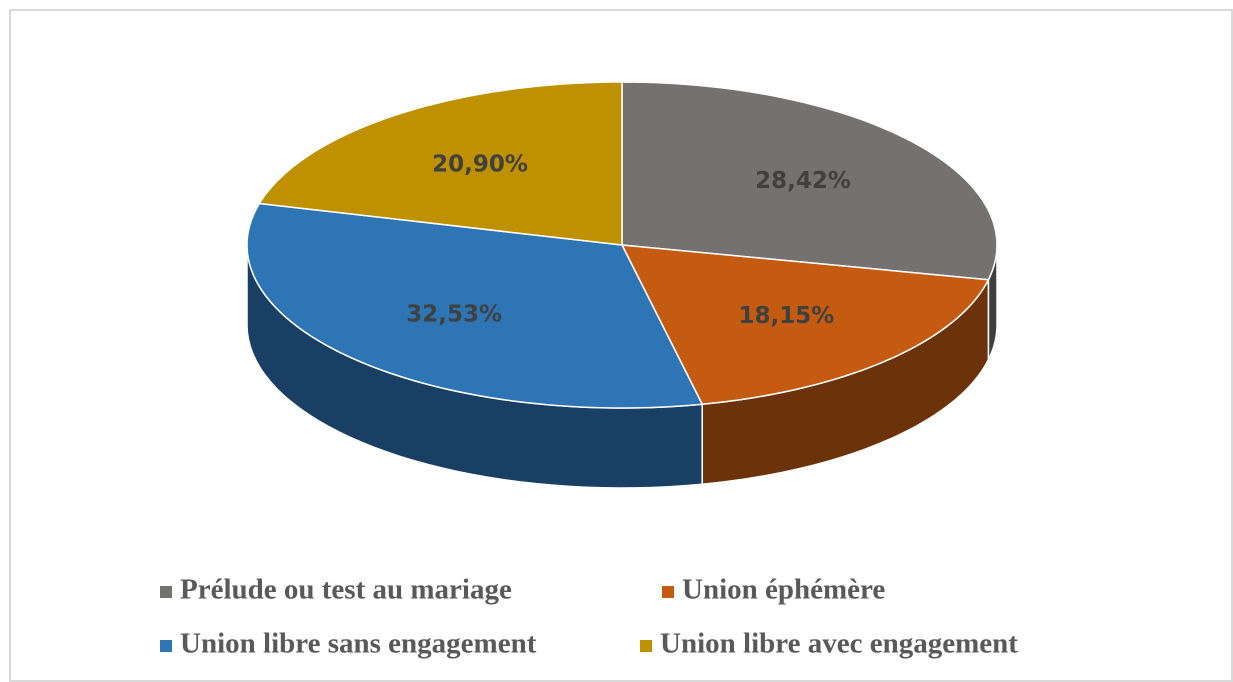 The width and height of the screenshot is (1233, 682). Describe the element at coordinates (839, 644) in the screenshot. I see `legend-label: Union libre avec engagement` at that location.